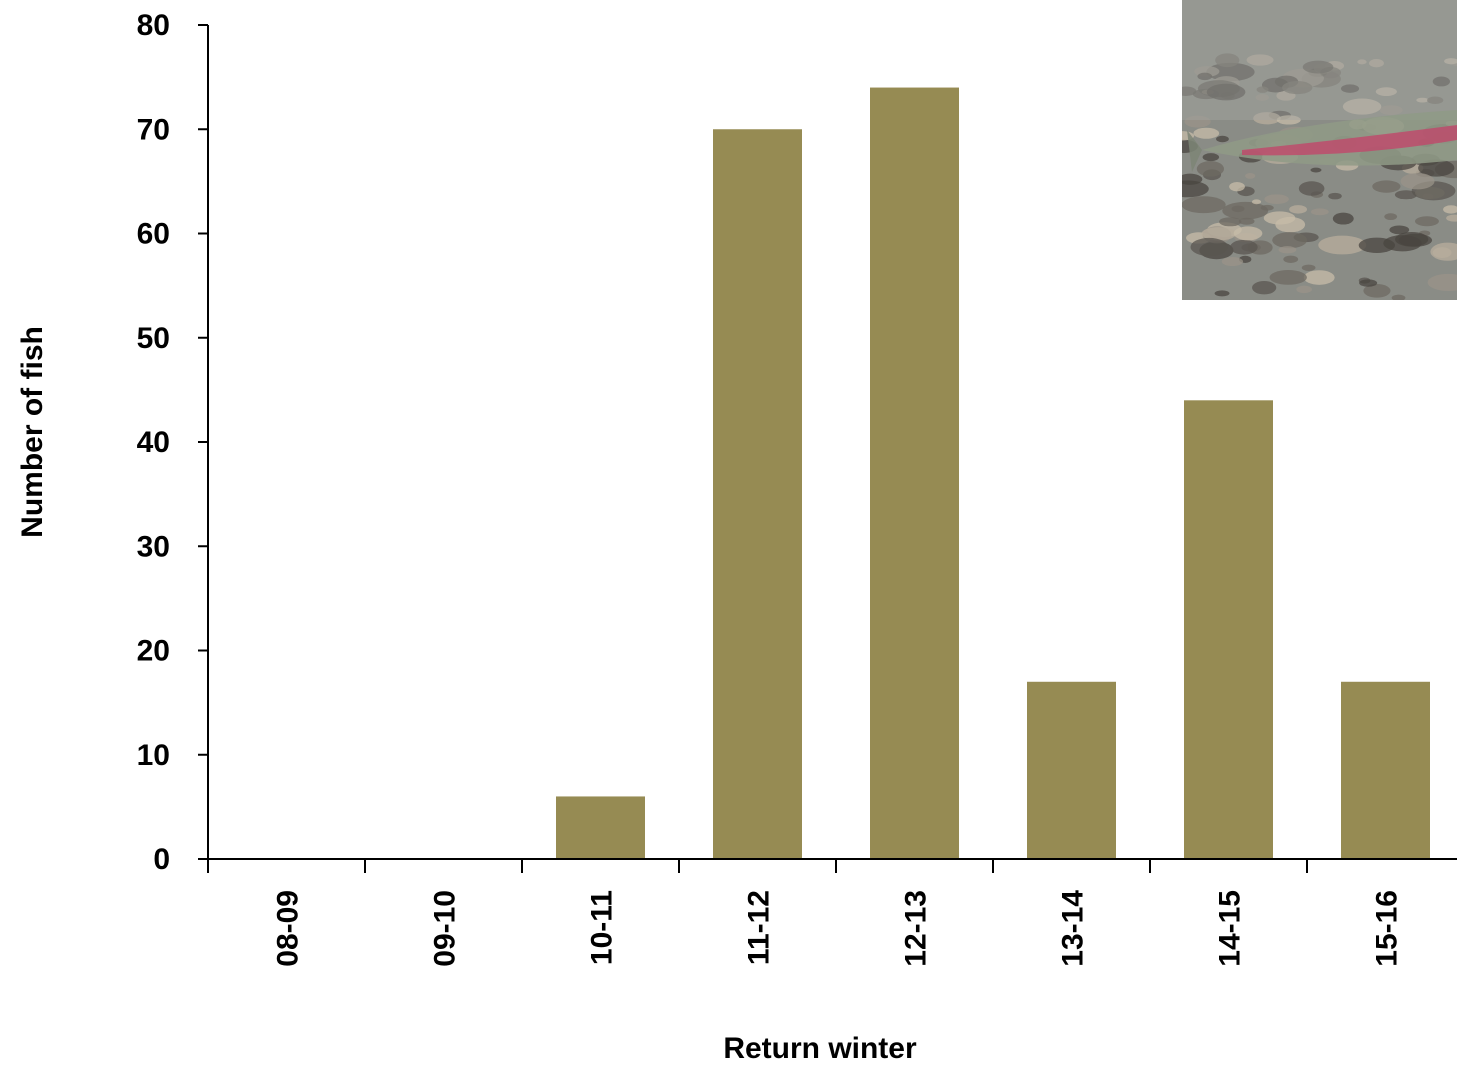  What do you see at coordinates (153, 25) in the screenshot?
I see `y-tick-label: 80` at bounding box center [153, 25].